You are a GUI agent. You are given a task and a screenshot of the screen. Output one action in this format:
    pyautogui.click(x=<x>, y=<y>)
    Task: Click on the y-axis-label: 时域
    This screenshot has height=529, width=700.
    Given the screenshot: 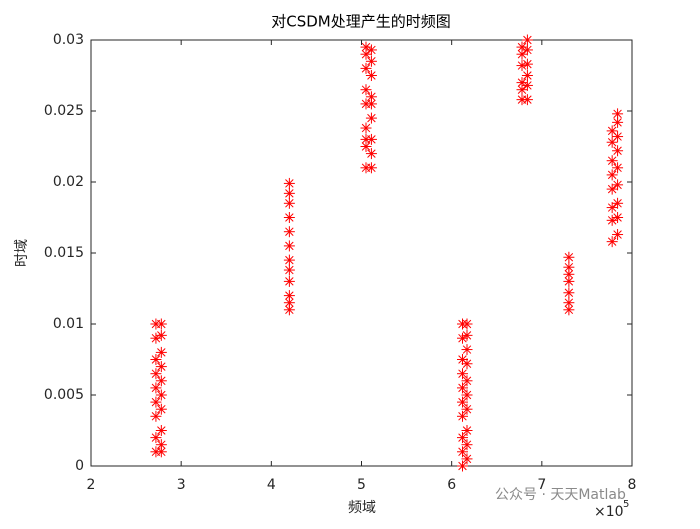 What is the action you would take?
    pyautogui.click(x=22, y=253)
    